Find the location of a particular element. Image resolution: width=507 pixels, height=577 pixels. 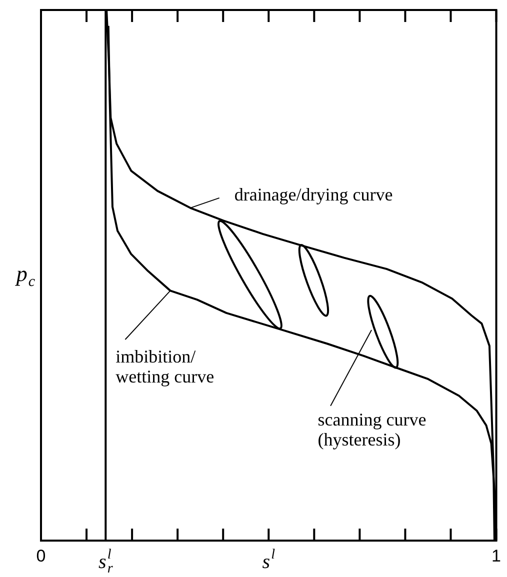

annotation: scanning curve (hysteresis) is located at coordinates (372, 429).